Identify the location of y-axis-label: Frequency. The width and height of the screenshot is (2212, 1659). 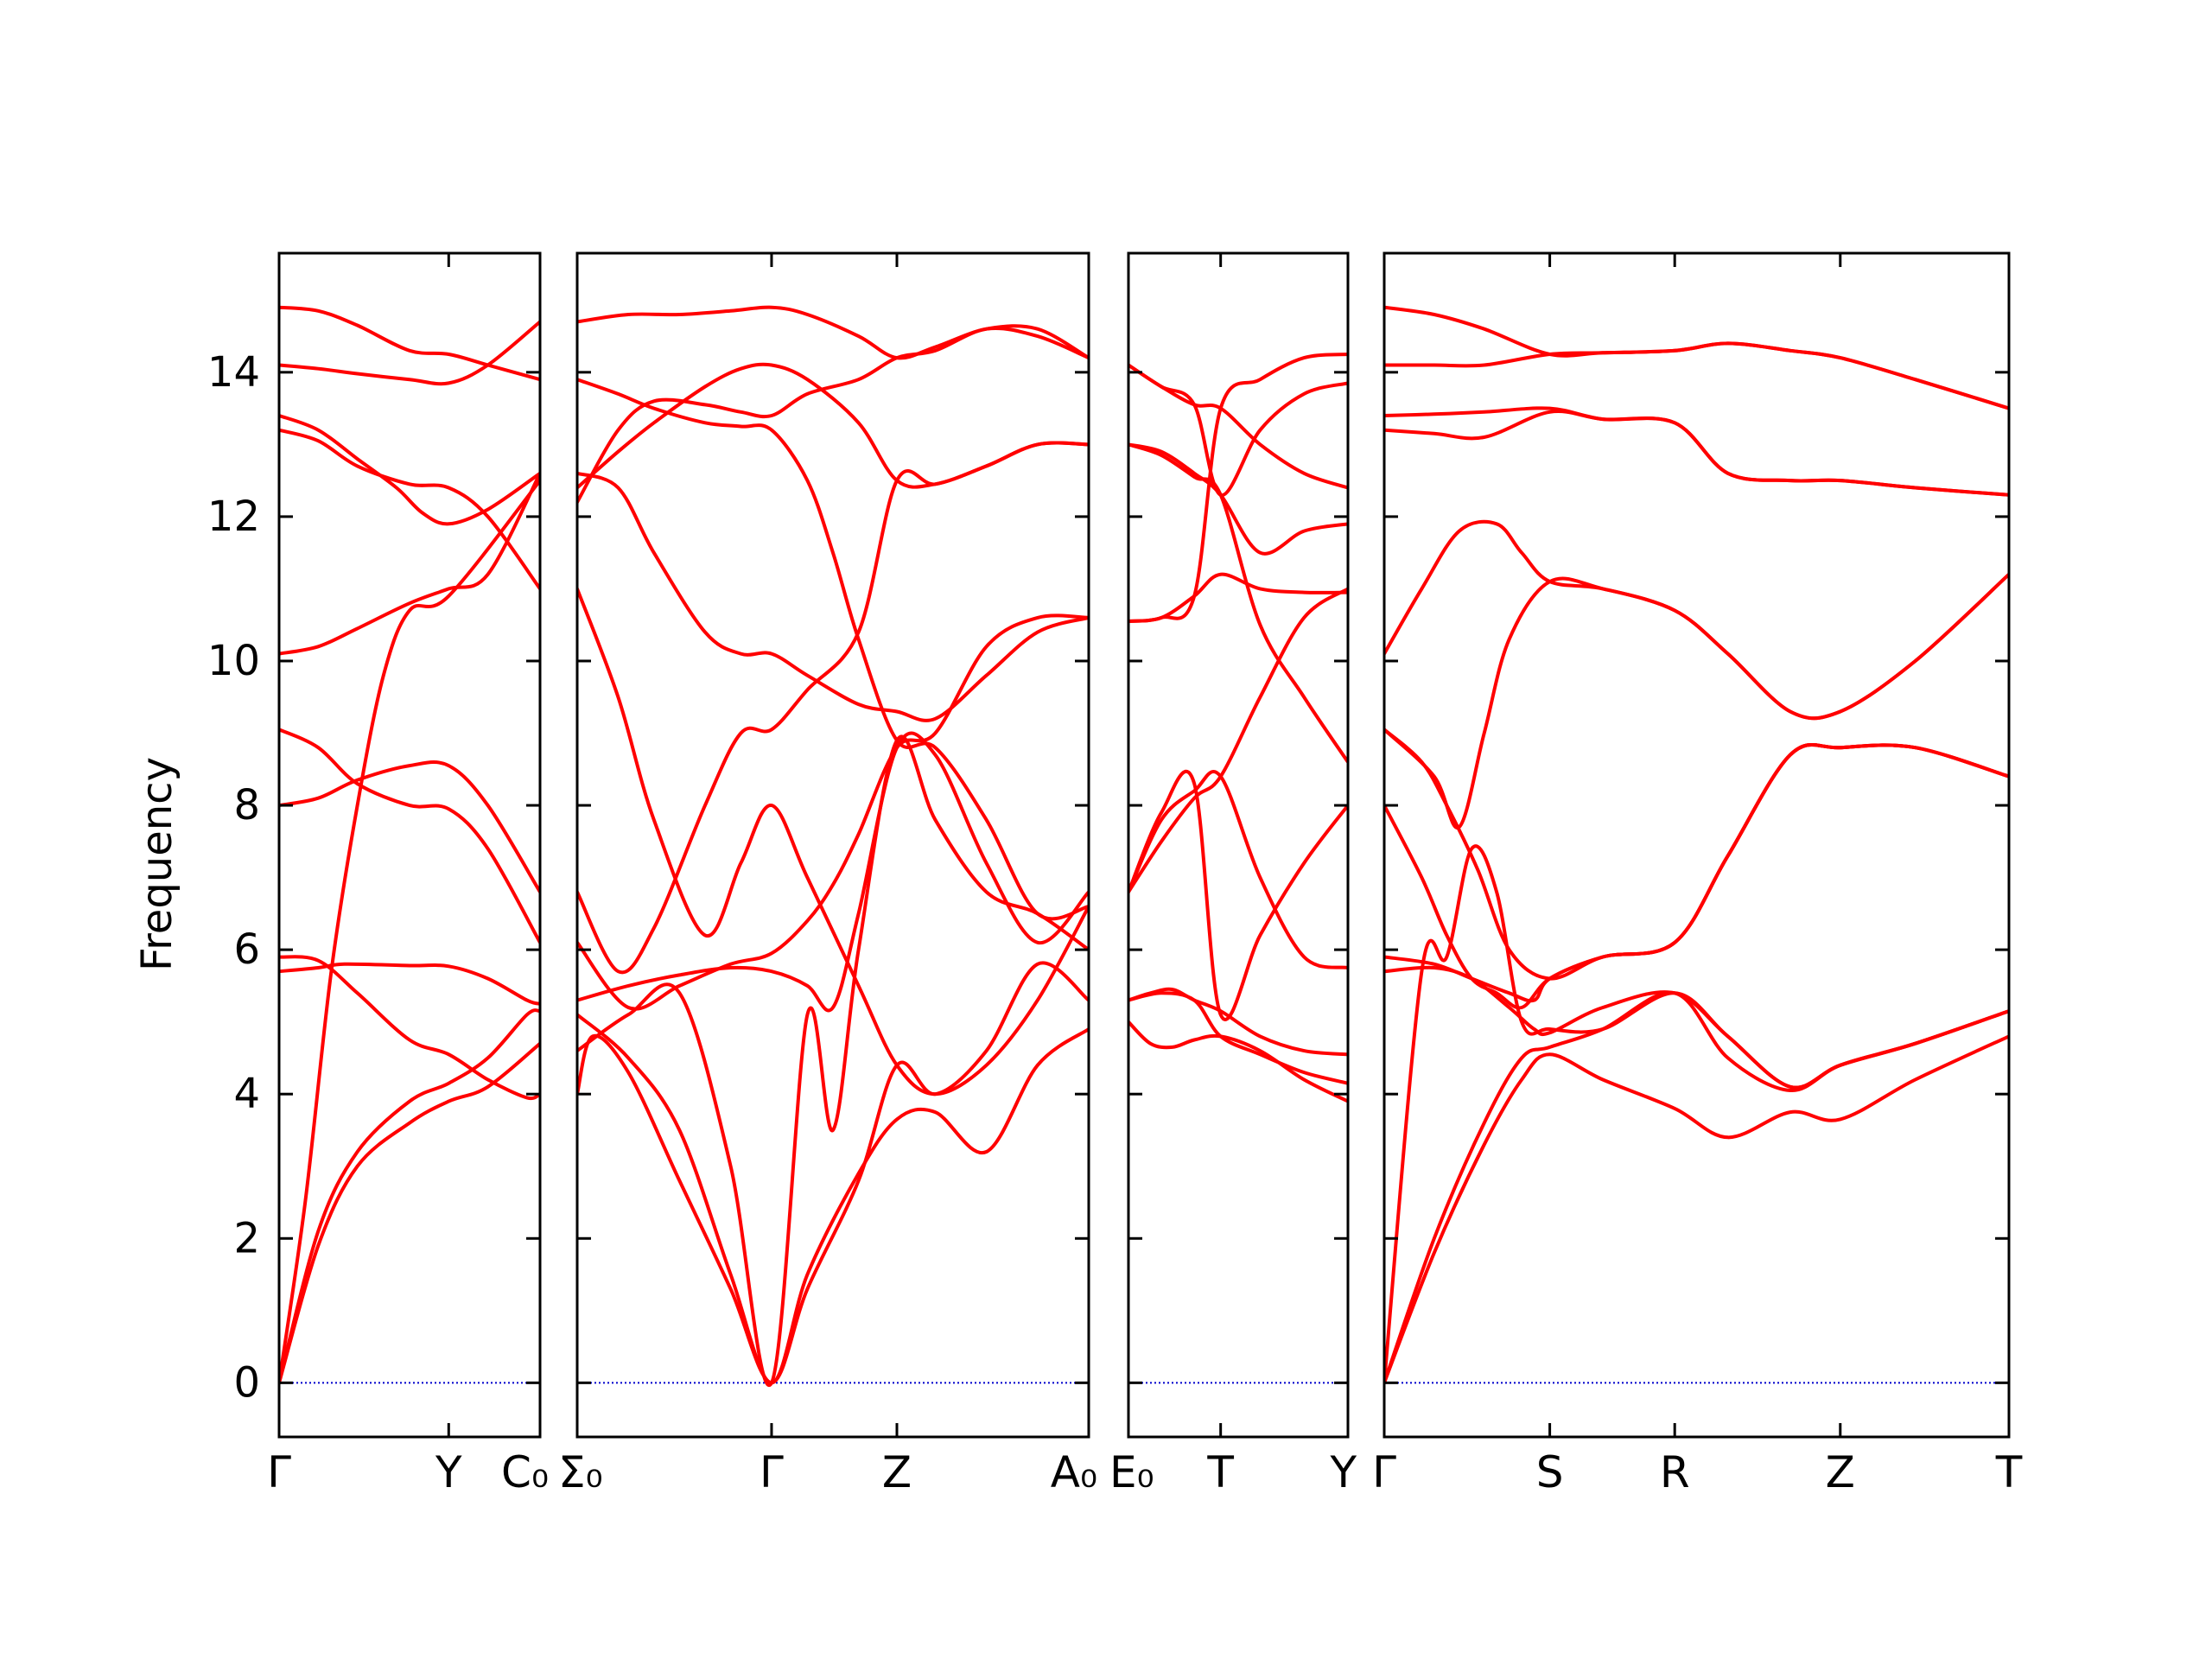
(157, 864).